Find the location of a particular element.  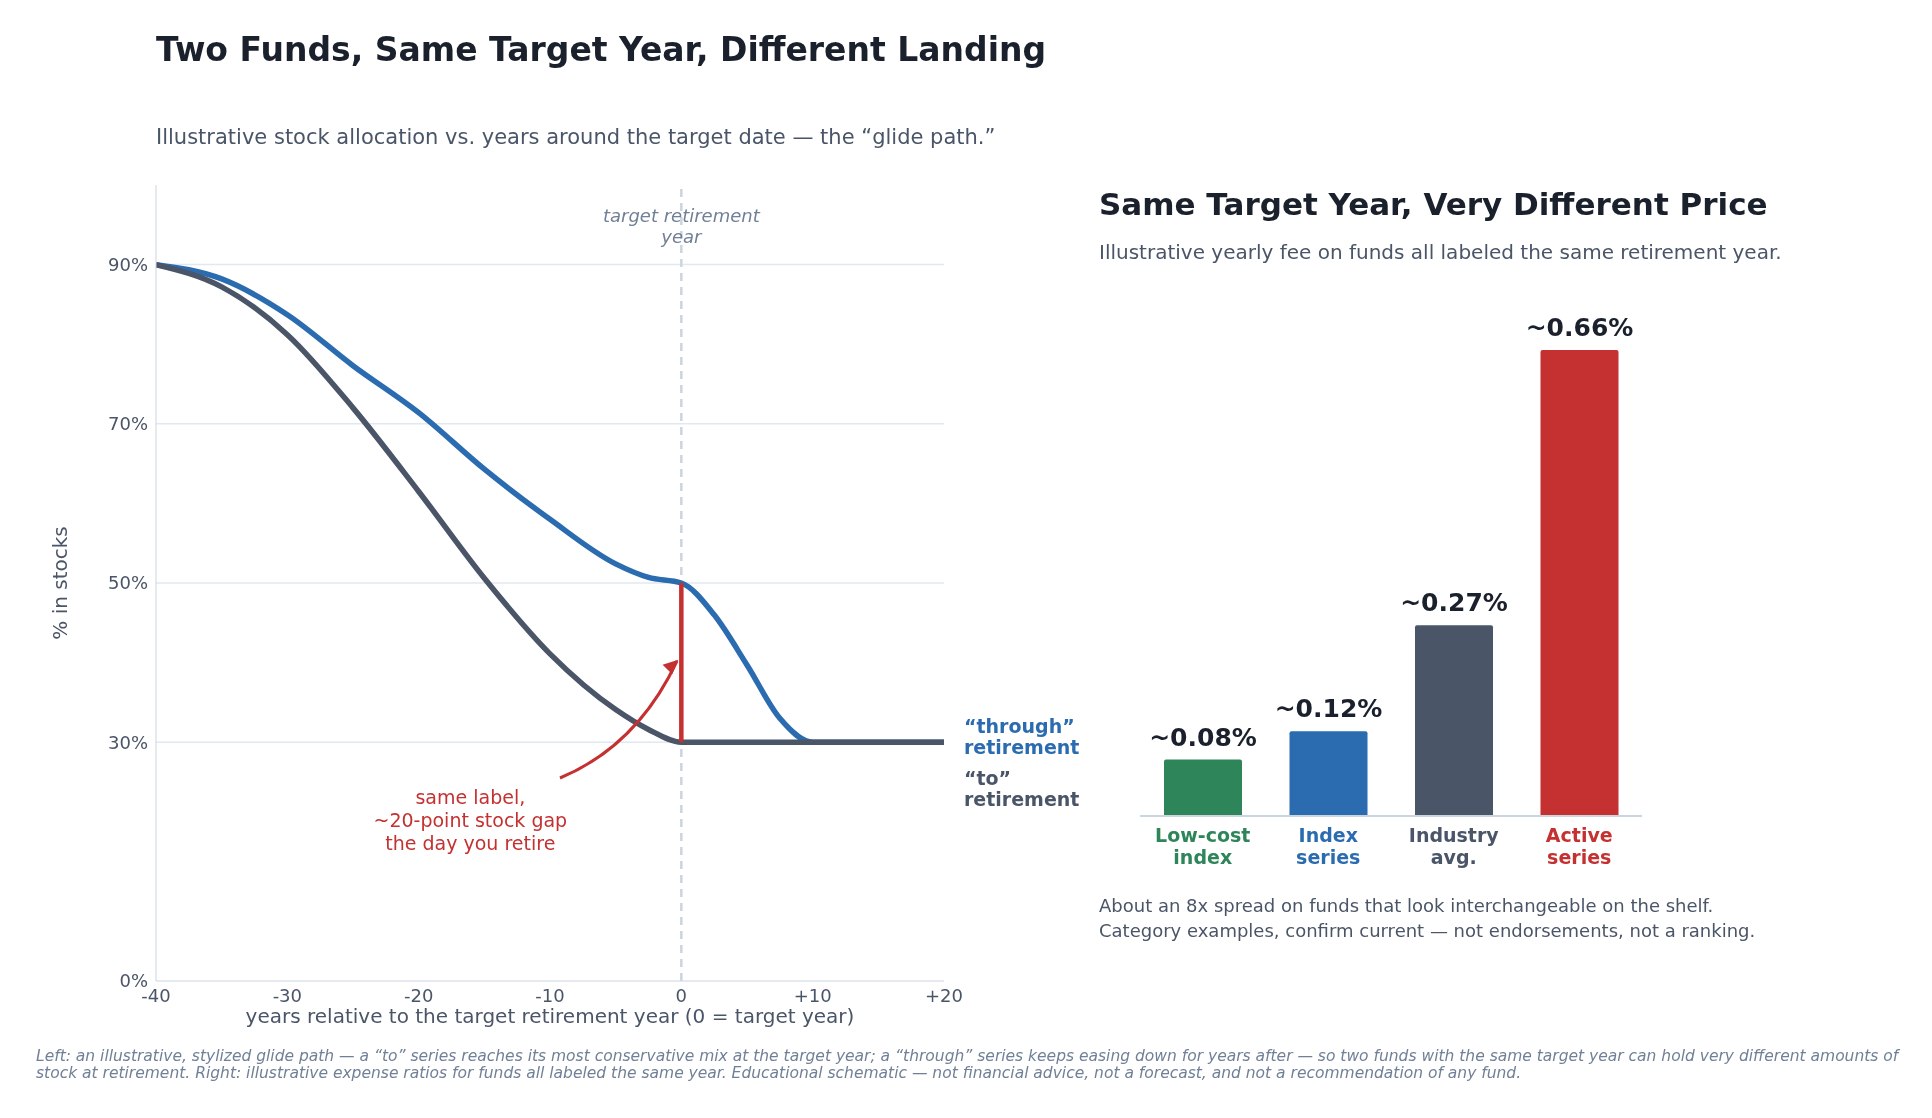

x-tick-label: Low-cost index is located at coordinates (1203, 846).